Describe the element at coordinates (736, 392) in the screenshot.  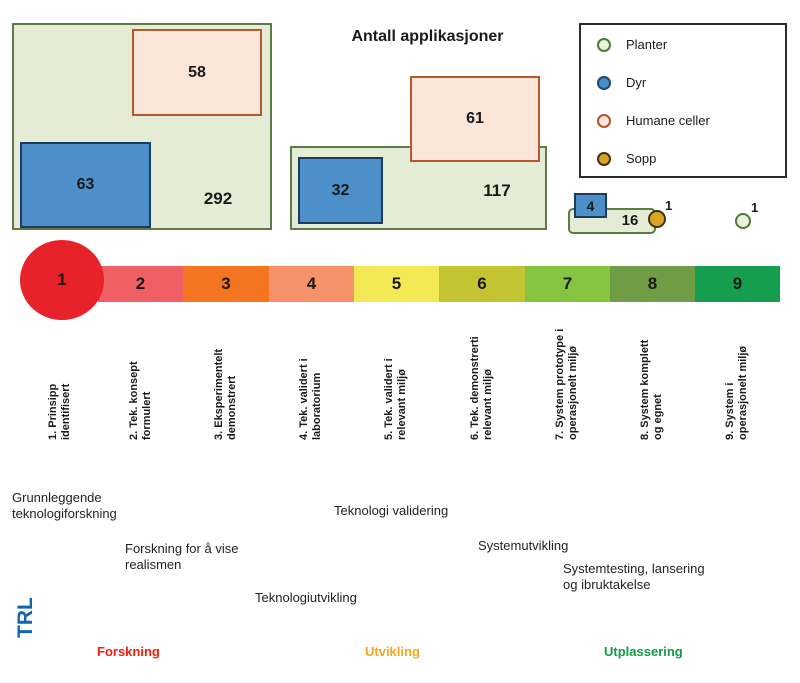
I see `trl-label-9: 9. System i operasjonelt miljø` at that location.